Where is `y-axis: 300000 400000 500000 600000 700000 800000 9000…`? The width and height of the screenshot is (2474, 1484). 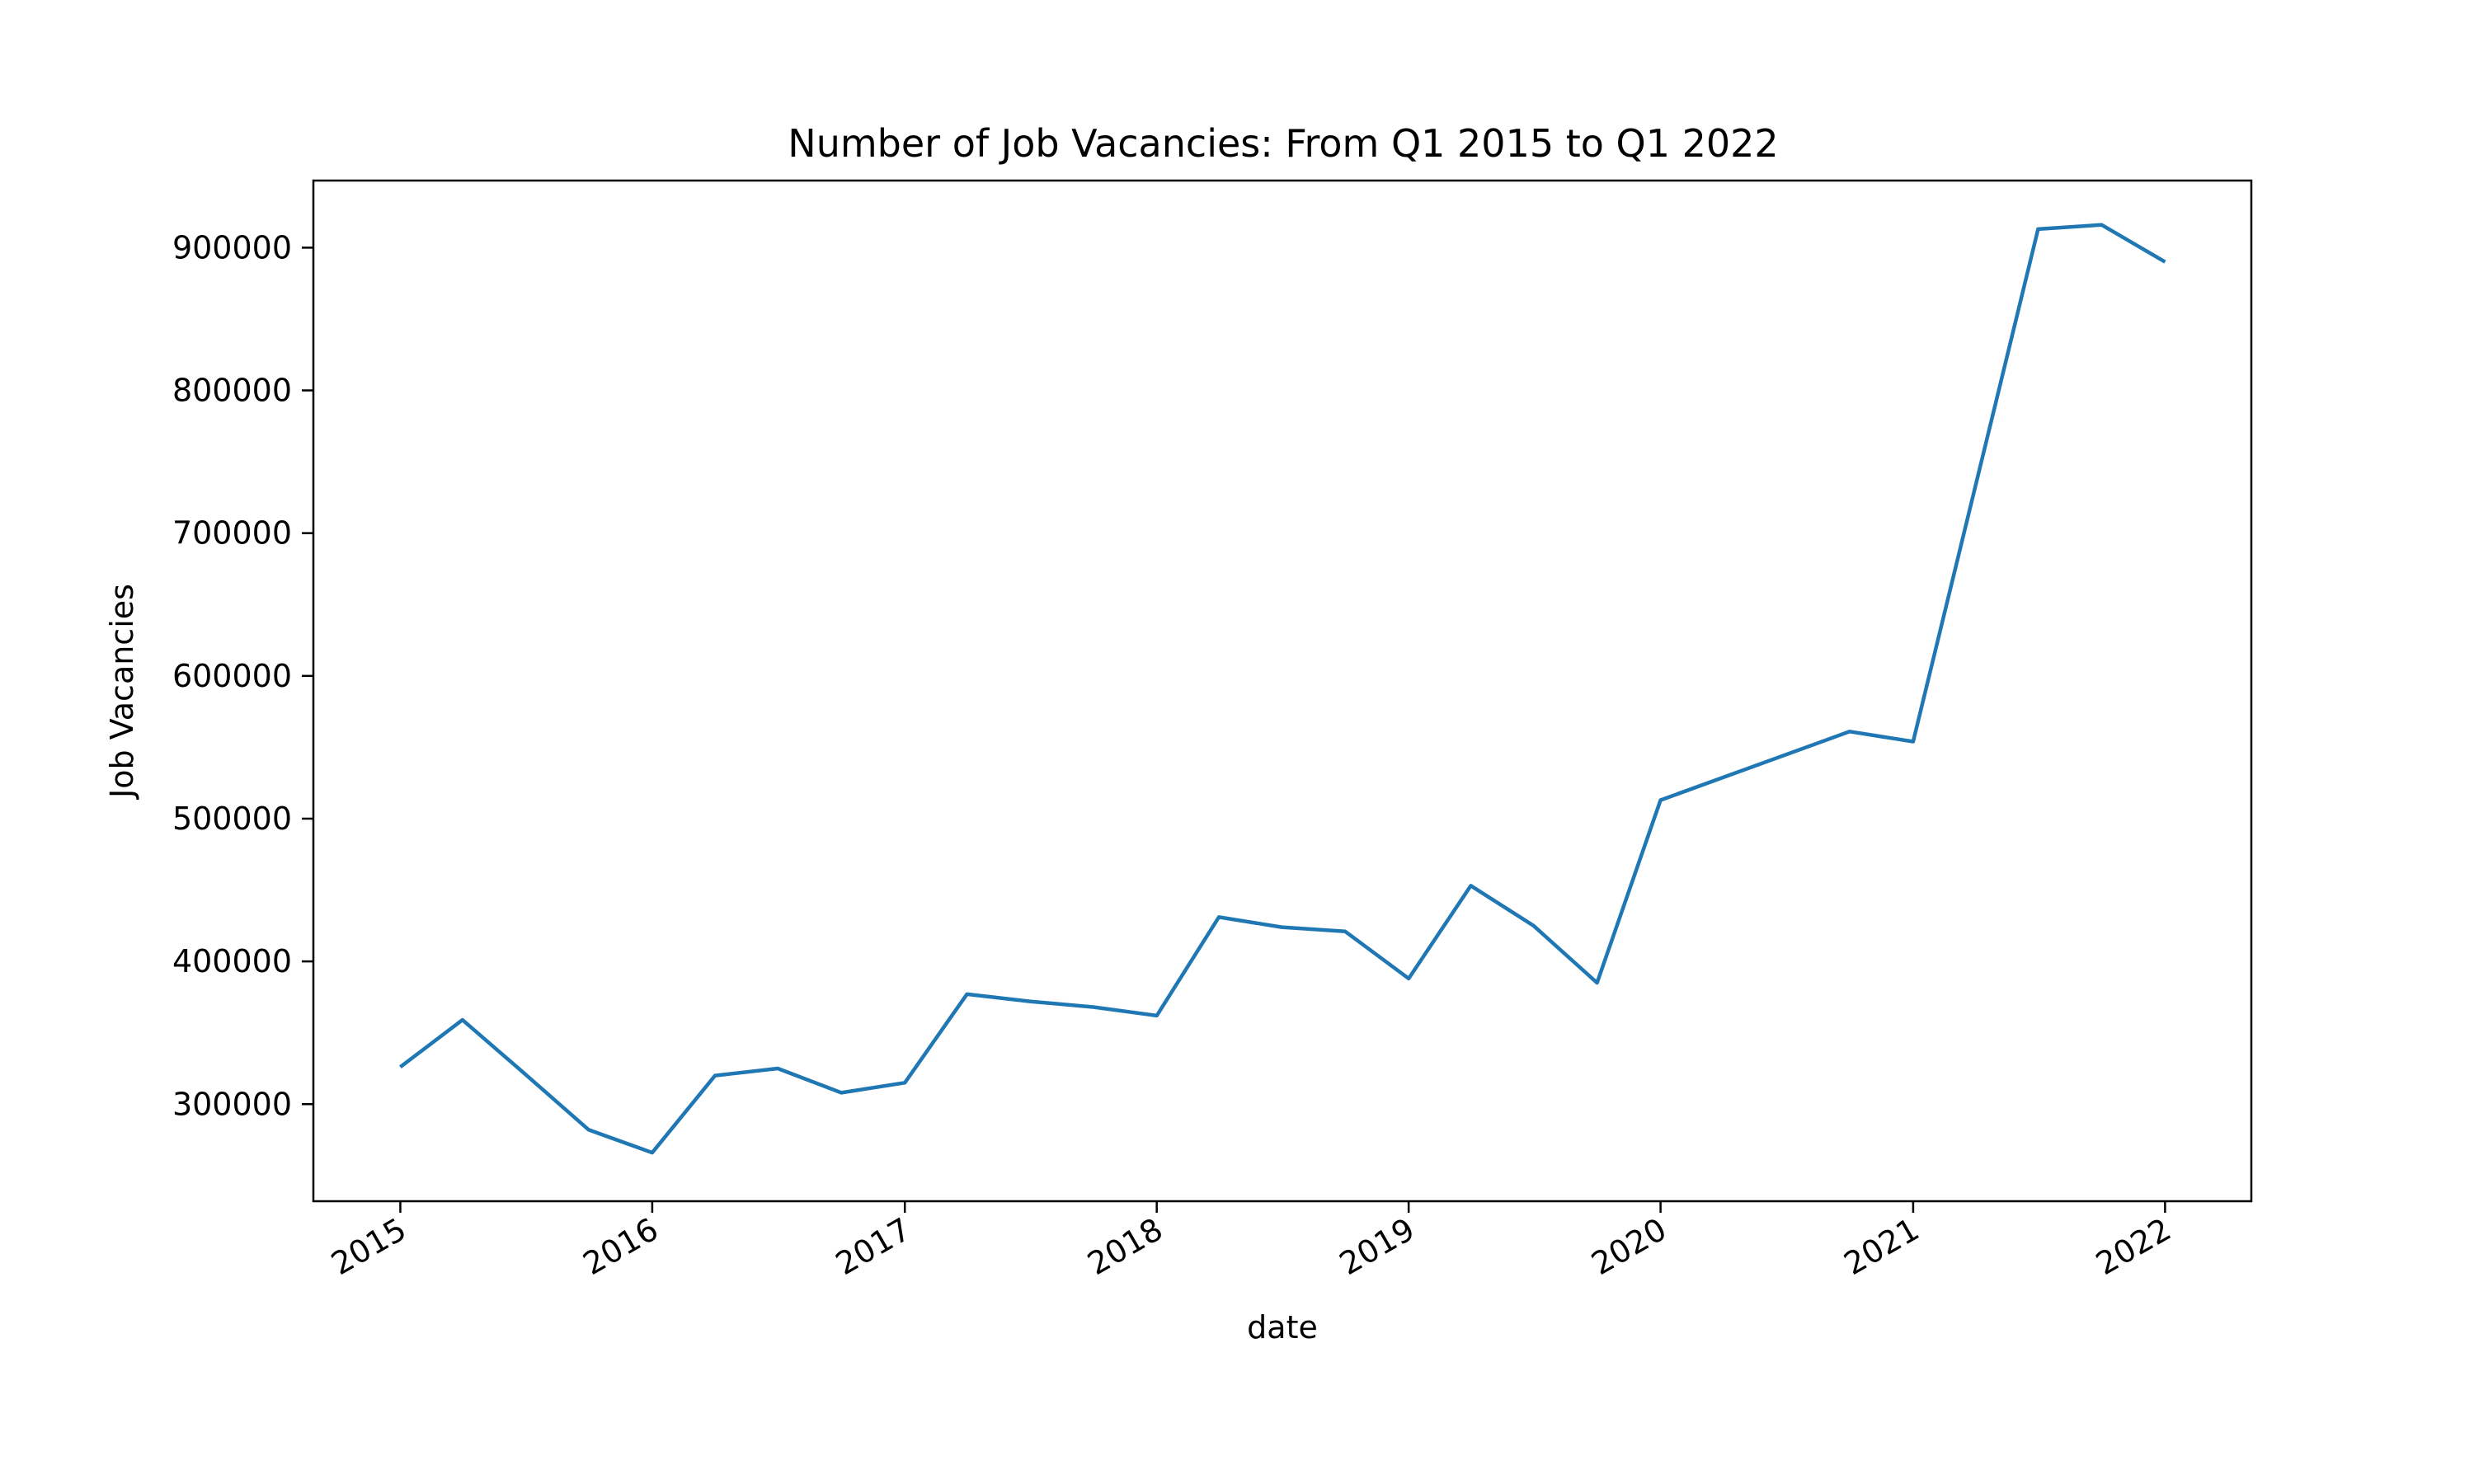
y-axis: 300000 400000 500000 600000 700000 800000 9000… is located at coordinates (242, 675).